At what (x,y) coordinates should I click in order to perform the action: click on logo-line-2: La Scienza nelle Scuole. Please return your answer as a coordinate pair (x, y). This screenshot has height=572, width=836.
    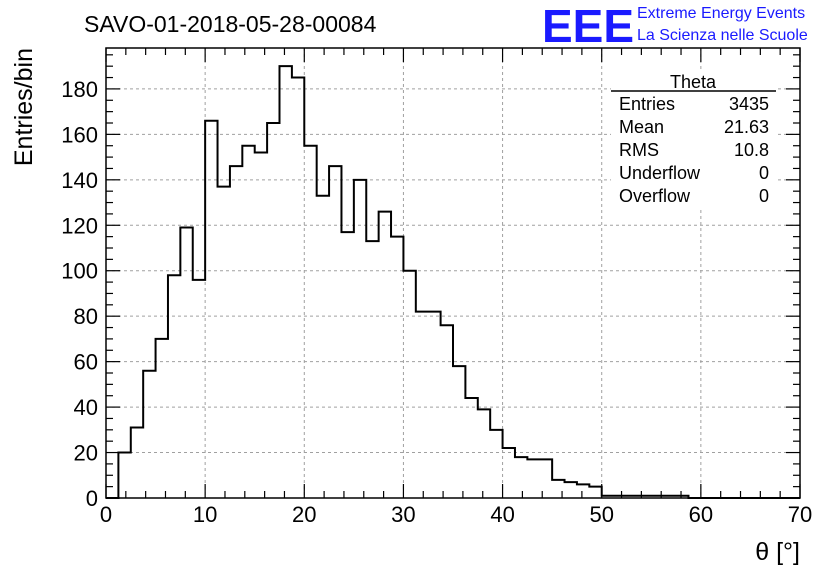
    Looking at the image, I should click on (722, 35).